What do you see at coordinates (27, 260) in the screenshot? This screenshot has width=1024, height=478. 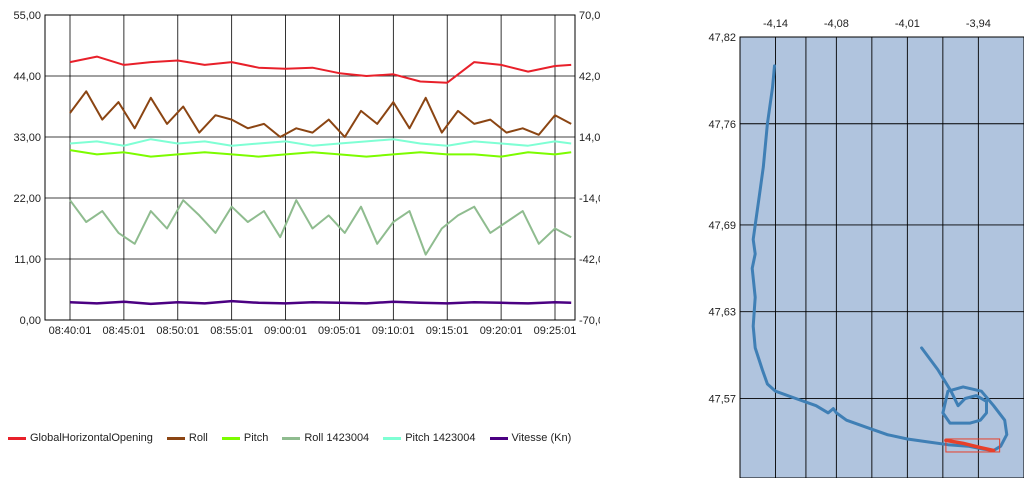 I see `y-left-tick-label: 11,00` at bounding box center [27, 260].